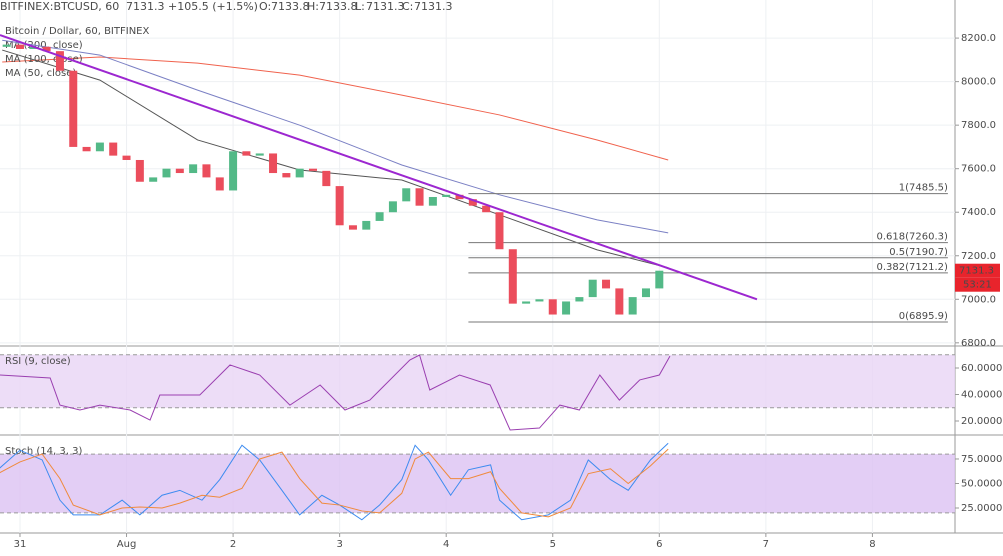 This screenshot has height=556, width=1003. I want to click on fib-label: 1(7485.5), so click(923, 188).